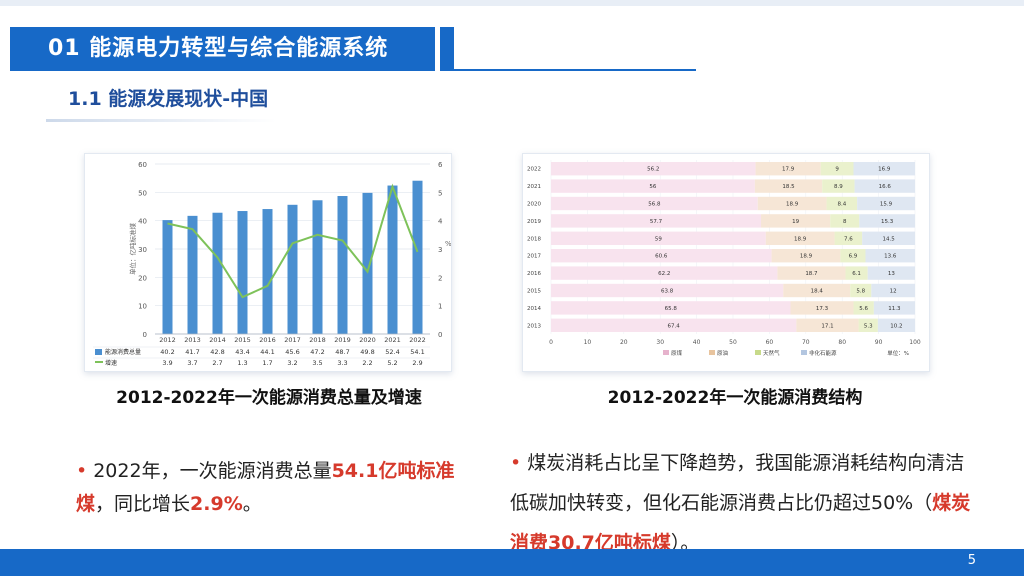 Image resolution: width=1024 pixels, height=576 pixels. I want to click on y-tick-label: 2020, so click(534, 205).